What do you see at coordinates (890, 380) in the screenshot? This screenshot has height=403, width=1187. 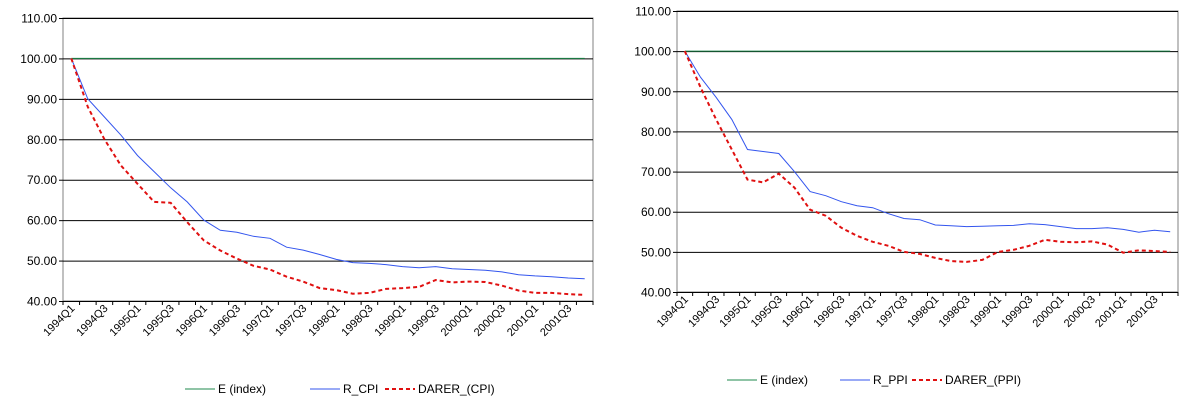 I see `legend-label: R_PPI` at bounding box center [890, 380].